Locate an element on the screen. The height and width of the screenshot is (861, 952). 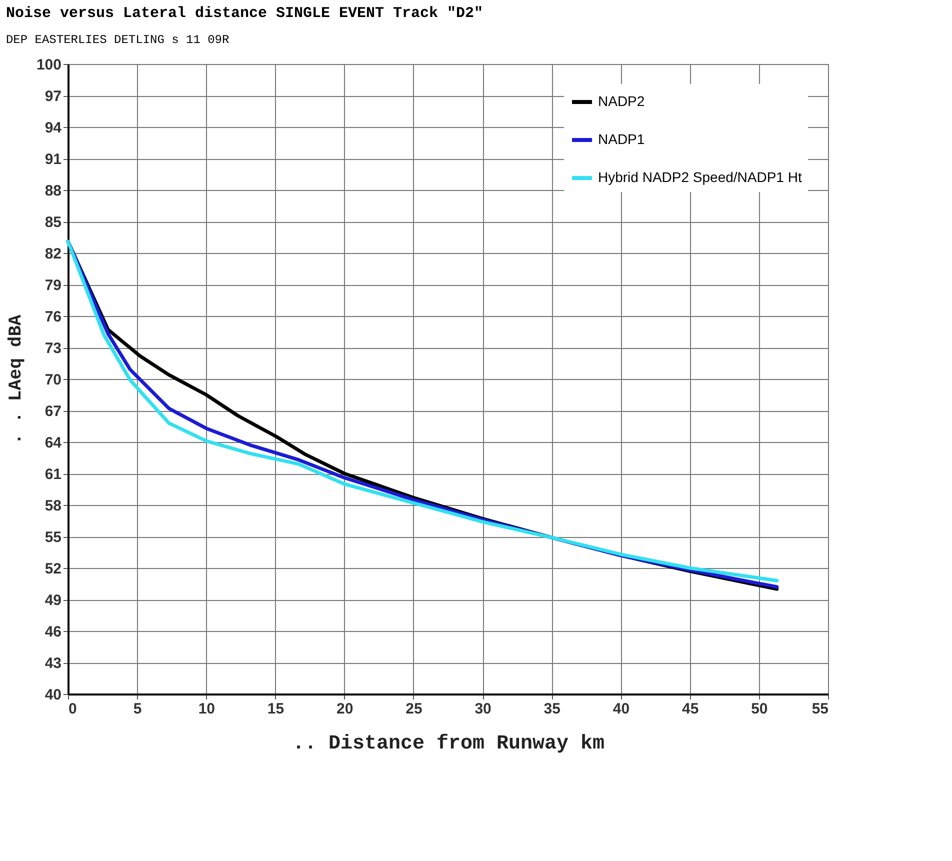
legend-label: NADP2 is located at coordinates (621, 101).